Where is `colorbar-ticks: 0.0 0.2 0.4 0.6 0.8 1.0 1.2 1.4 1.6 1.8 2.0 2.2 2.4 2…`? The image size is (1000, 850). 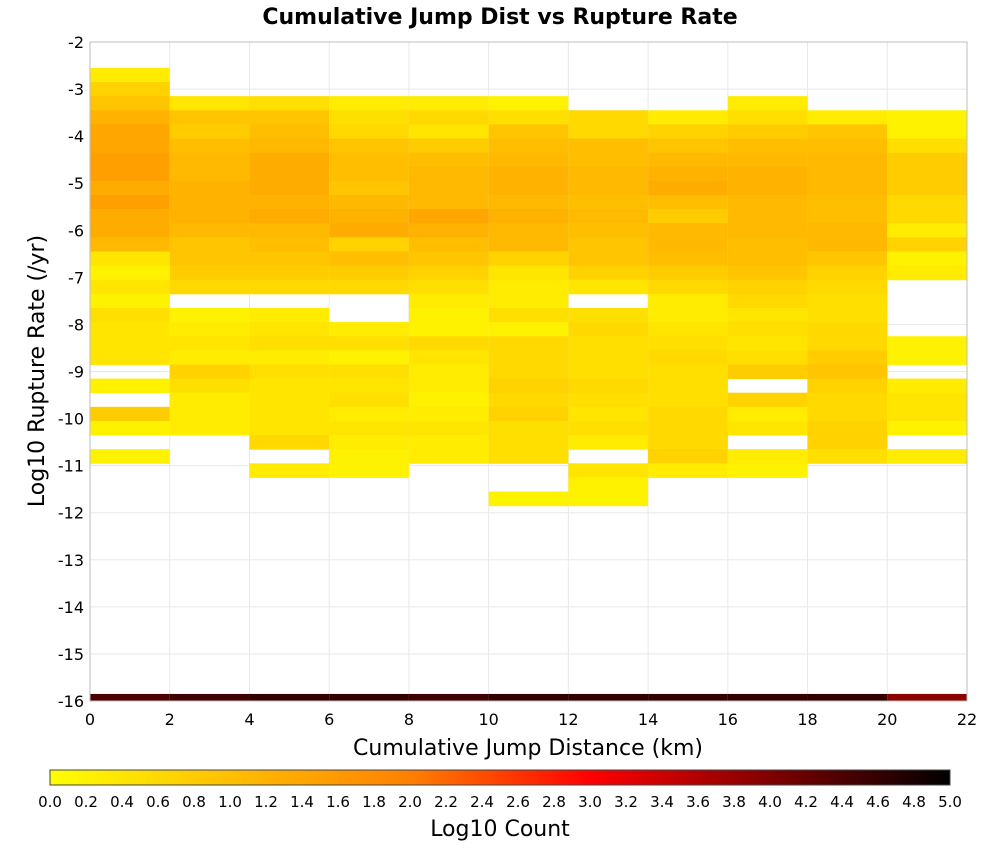
colorbar-ticks: 0.0 0.2 0.4 0.6 0.8 1.0 1.2 1.4 1.6 1.8 2.0 2.2 2.4 2… is located at coordinates (500, 802).